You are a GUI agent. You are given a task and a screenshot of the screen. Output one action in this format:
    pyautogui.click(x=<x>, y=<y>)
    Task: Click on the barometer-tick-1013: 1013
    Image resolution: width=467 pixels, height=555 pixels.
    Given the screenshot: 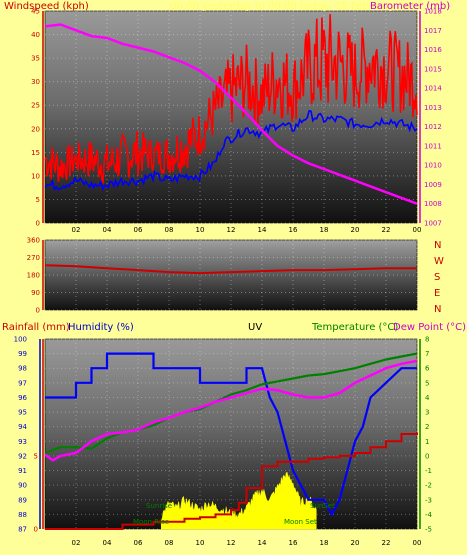 What is the action you would take?
    pyautogui.click(x=433, y=108)
    